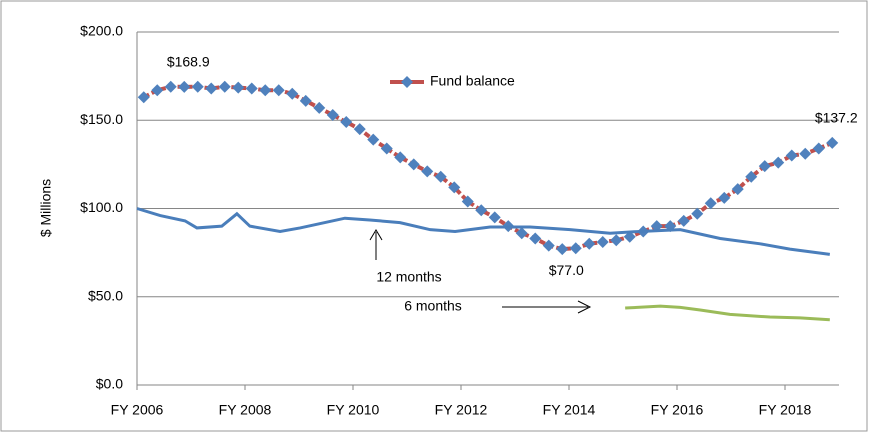  Describe the element at coordinates (101, 207) in the screenshot. I see `y-tick-label: $100.0` at that location.